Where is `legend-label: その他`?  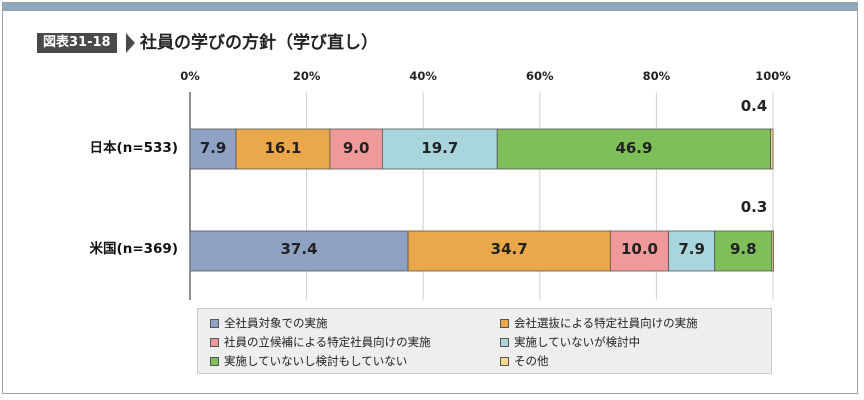 legend-label: その他 is located at coordinates (531, 361).